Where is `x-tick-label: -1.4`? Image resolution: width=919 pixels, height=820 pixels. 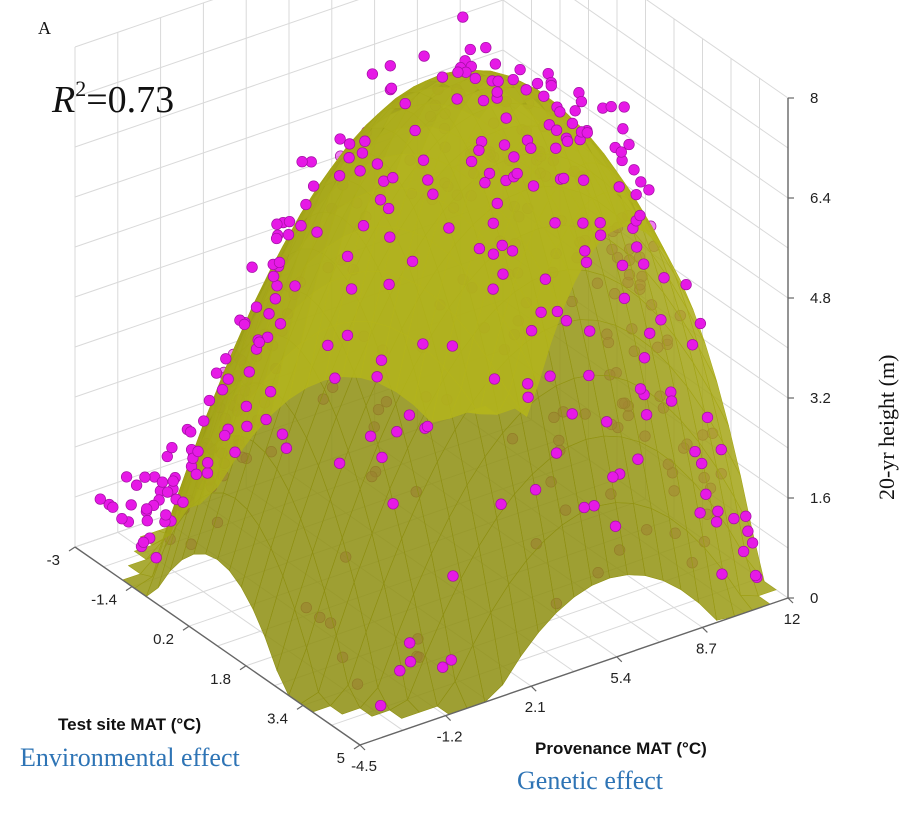 x-tick-label: -1.4 is located at coordinates (104, 600).